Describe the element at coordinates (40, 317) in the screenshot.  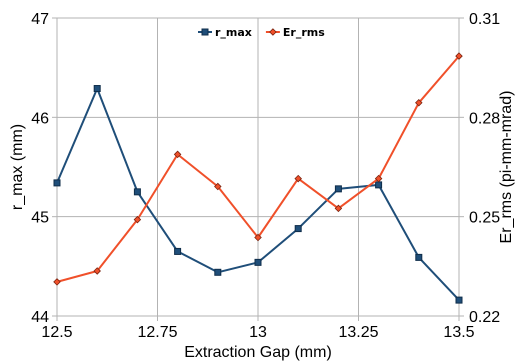
I see `y-tick-label: 44` at that location.